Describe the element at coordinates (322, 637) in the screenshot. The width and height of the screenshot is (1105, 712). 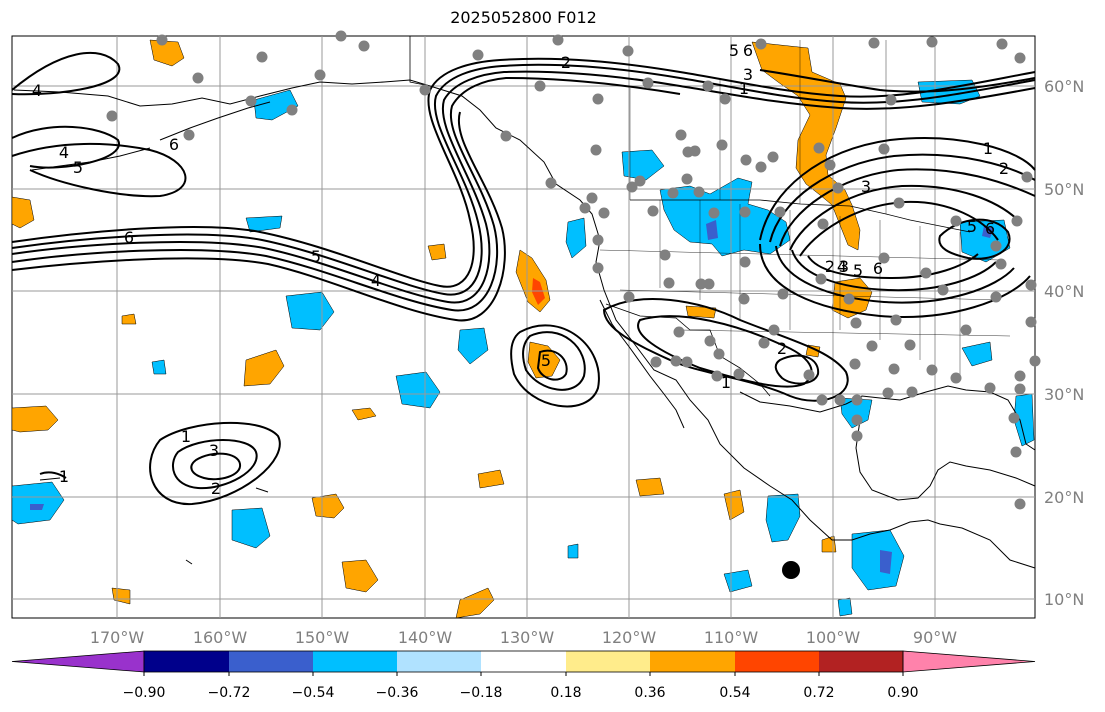
I see `longitude-label: 150°W` at that location.